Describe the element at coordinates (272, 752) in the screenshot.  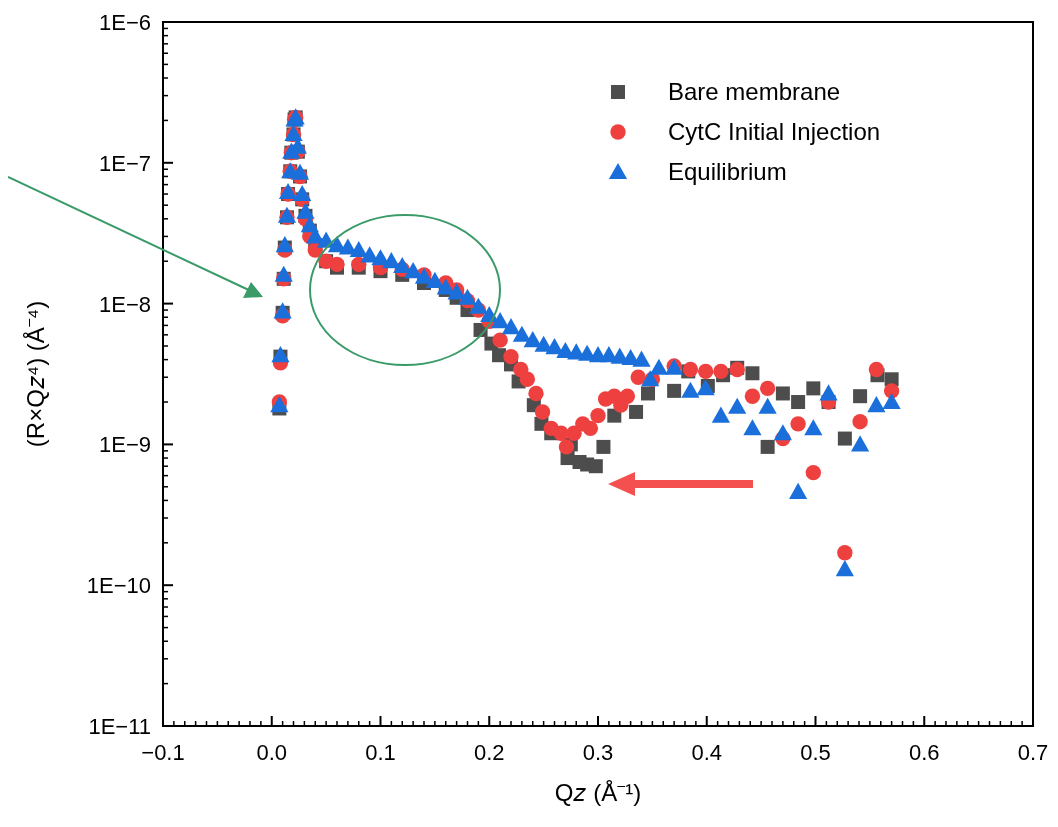
I see `x-tick-label: 0.0` at that location.